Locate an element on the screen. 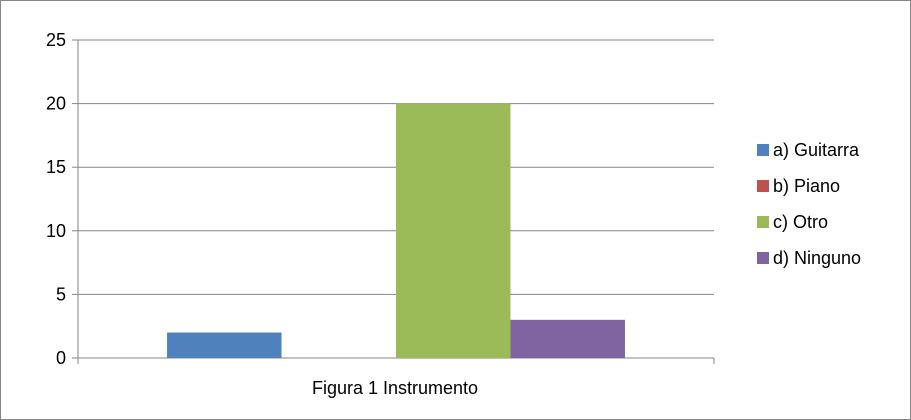 This screenshot has width=911, height=420. y-tick-label-5: 5 is located at coordinates (61, 294).